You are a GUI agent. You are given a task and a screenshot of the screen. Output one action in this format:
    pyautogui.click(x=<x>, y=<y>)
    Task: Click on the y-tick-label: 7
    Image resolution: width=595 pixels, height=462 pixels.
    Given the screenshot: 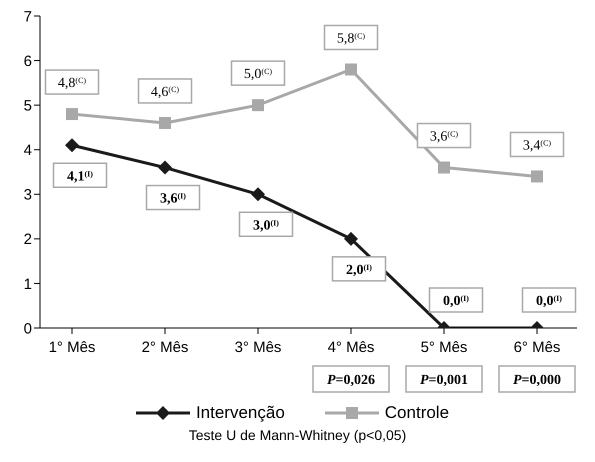 What is the action you would take?
    pyautogui.click(x=28, y=17)
    